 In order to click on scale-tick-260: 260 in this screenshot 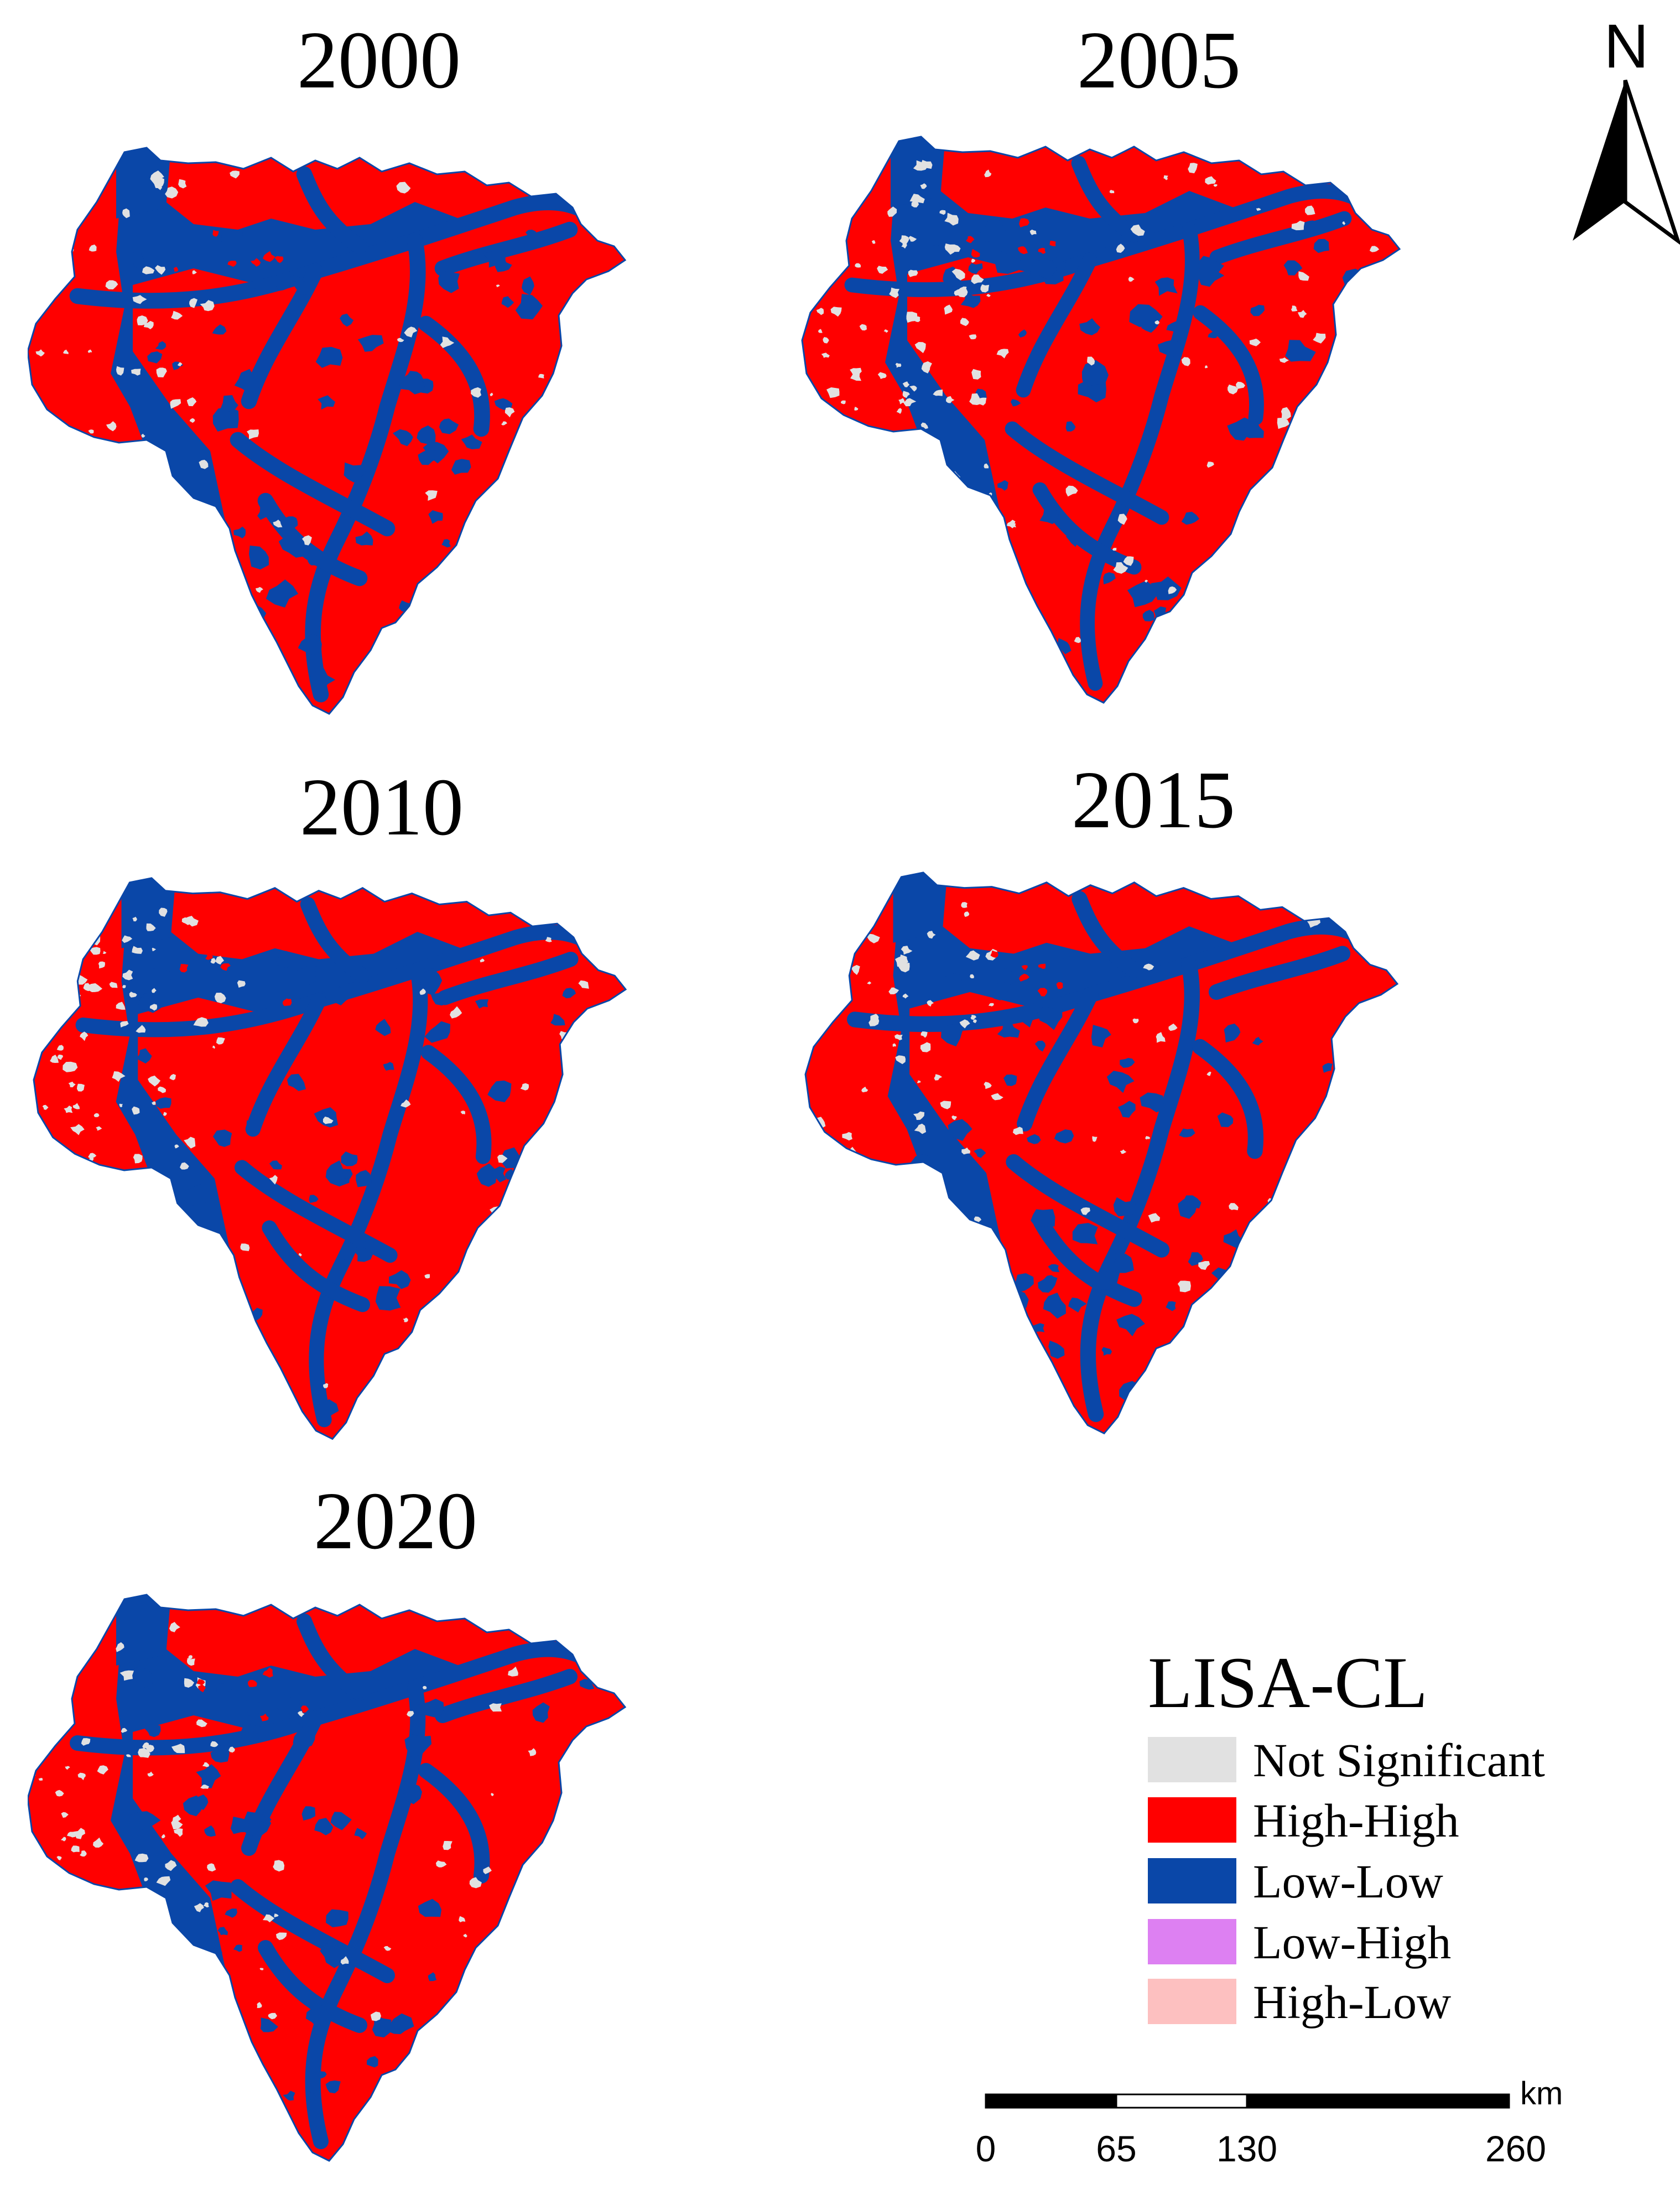, I will do `click(1516, 2148)`.